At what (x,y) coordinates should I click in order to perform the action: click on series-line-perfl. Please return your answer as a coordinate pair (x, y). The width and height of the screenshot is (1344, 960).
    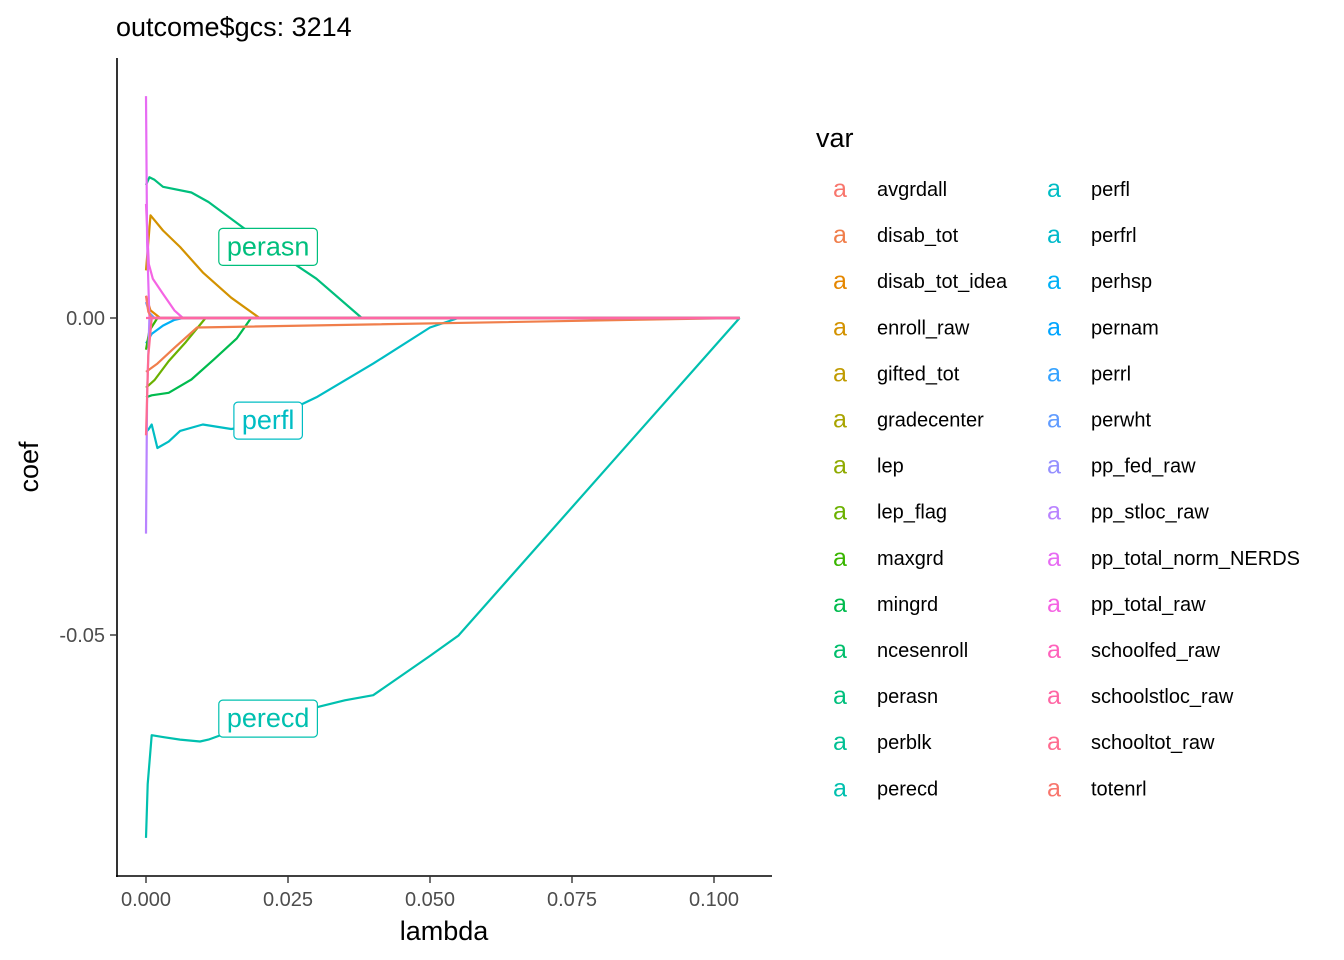
    Looking at the image, I should click on (442, 383).